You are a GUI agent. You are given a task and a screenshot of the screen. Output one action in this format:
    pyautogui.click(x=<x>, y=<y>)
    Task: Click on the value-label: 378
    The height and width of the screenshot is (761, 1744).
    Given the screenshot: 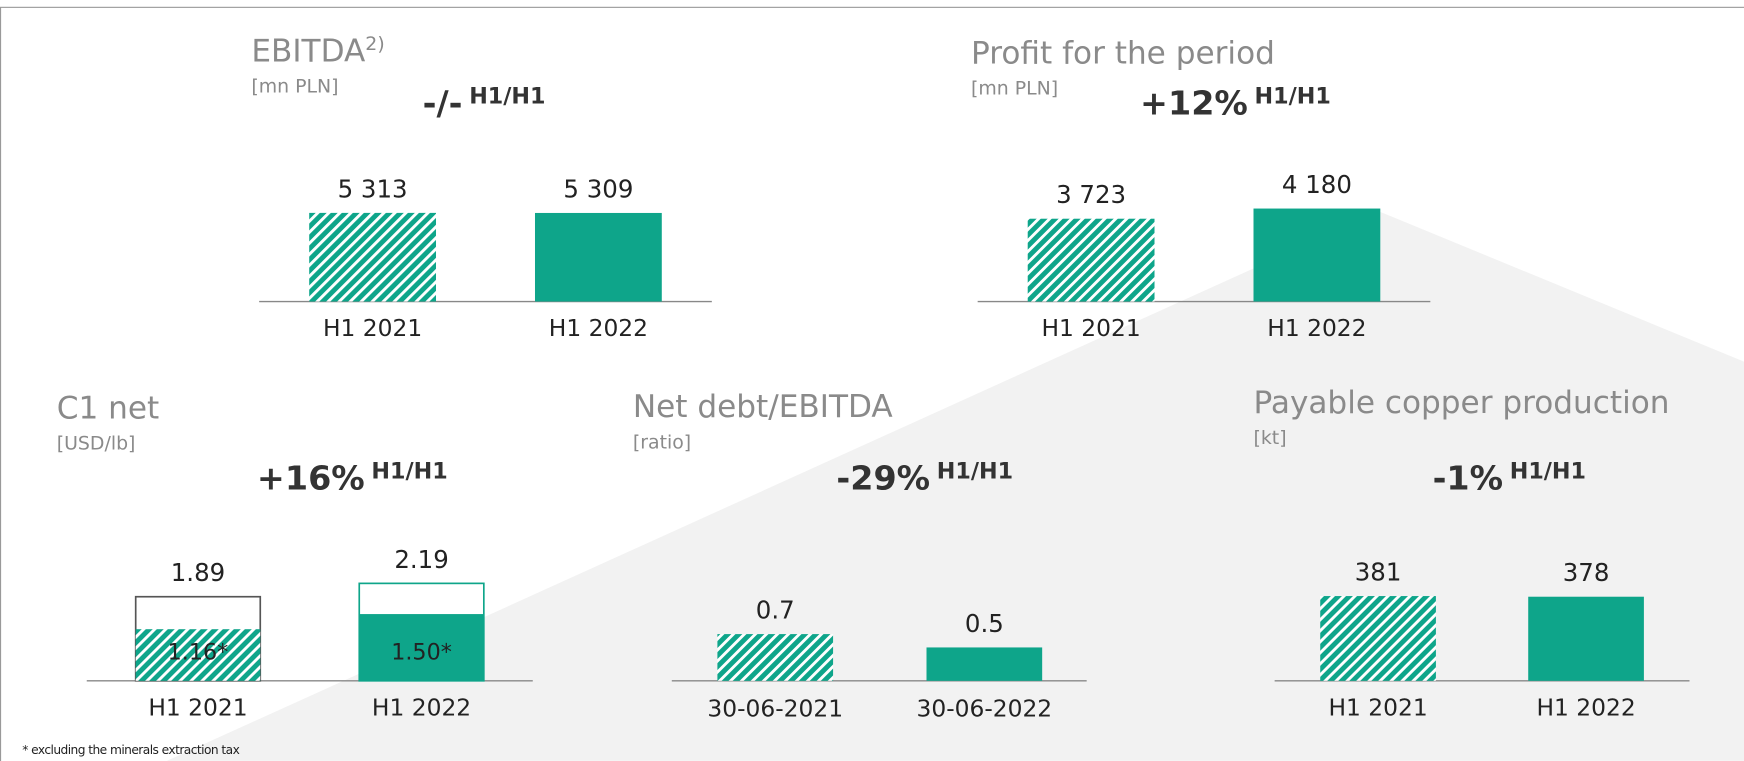 What is the action you would take?
    pyautogui.click(x=1586, y=572)
    